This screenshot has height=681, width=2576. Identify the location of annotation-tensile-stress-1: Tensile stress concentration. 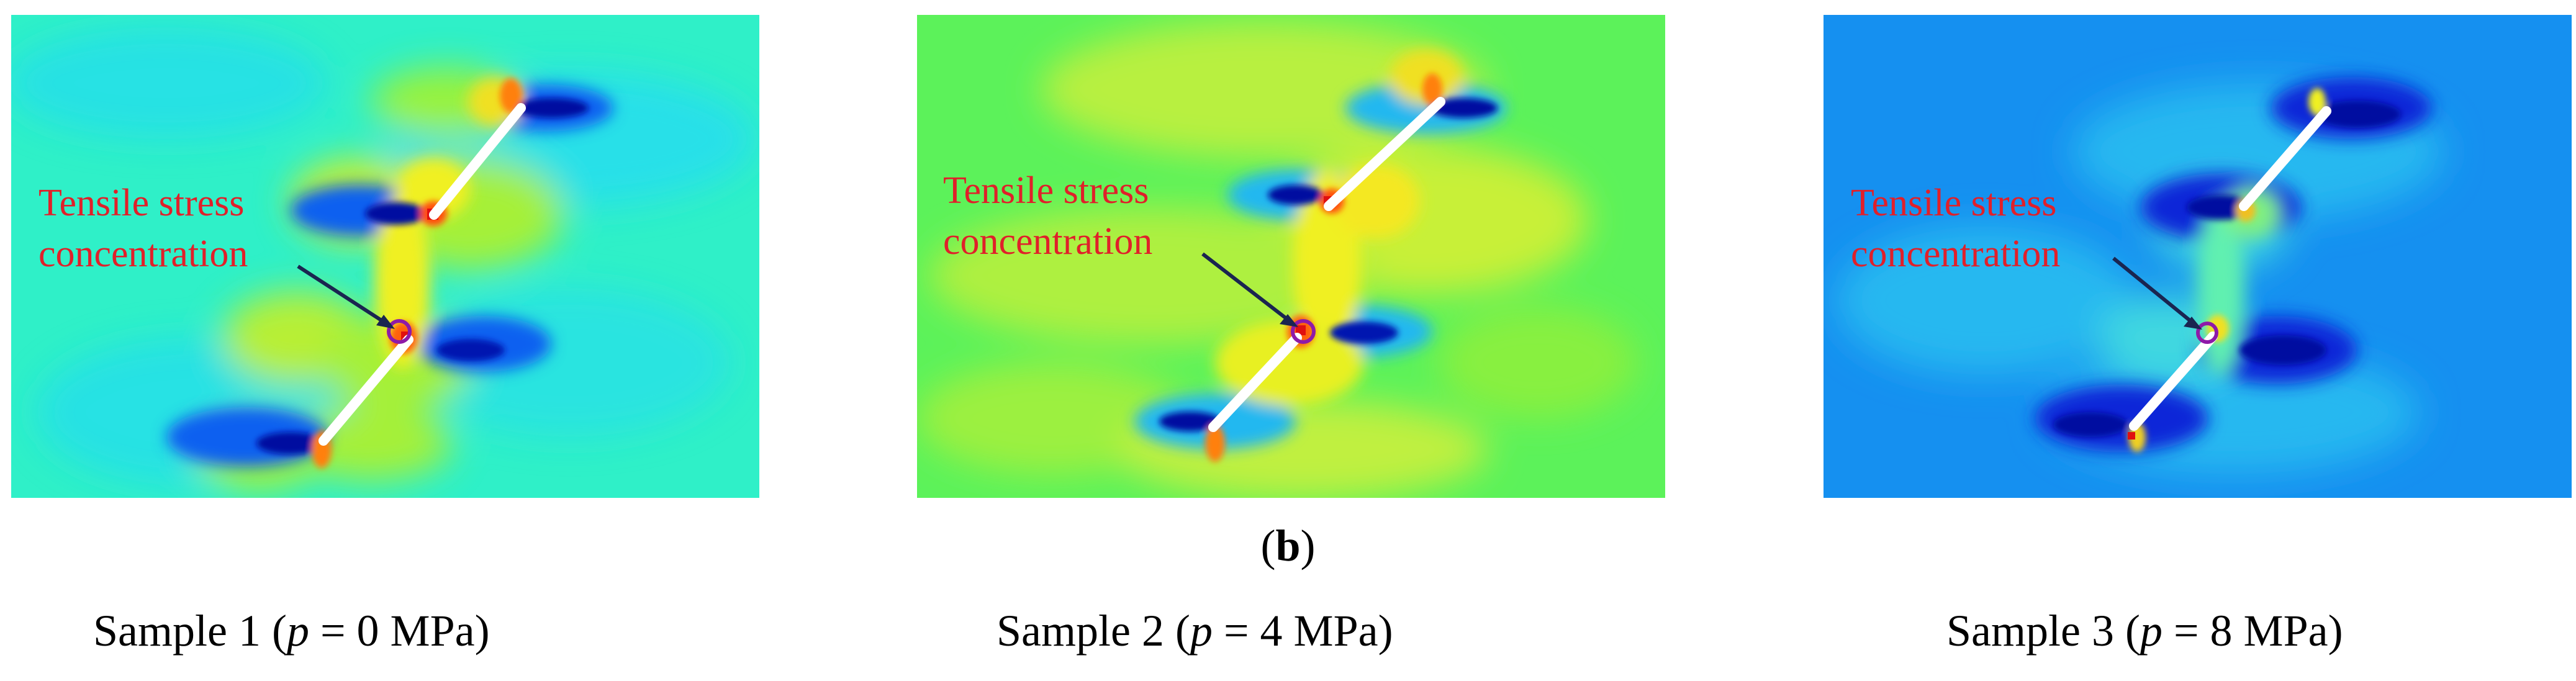
(143, 228).